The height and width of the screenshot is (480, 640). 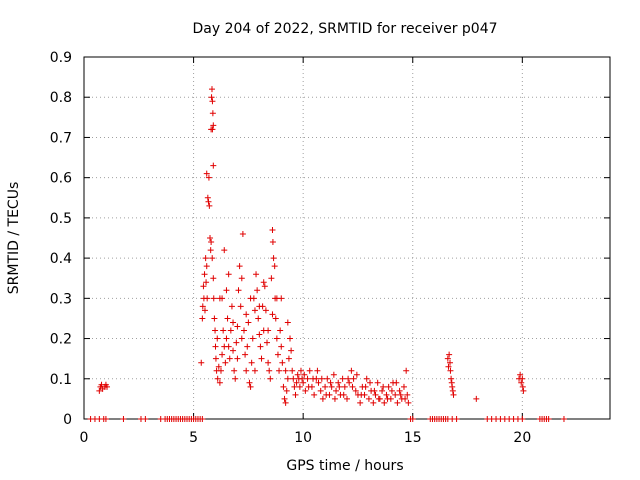 What do you see at coordinates (67, 420) in the screenshot?
I see `y-tick-label: 0` at bounding box center [67, 420].